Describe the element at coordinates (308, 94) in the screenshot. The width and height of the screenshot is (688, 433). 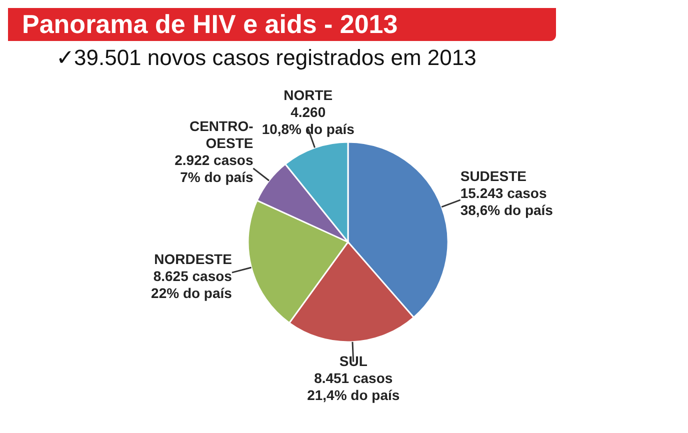
I see `slice-label: NORTE` at that location.